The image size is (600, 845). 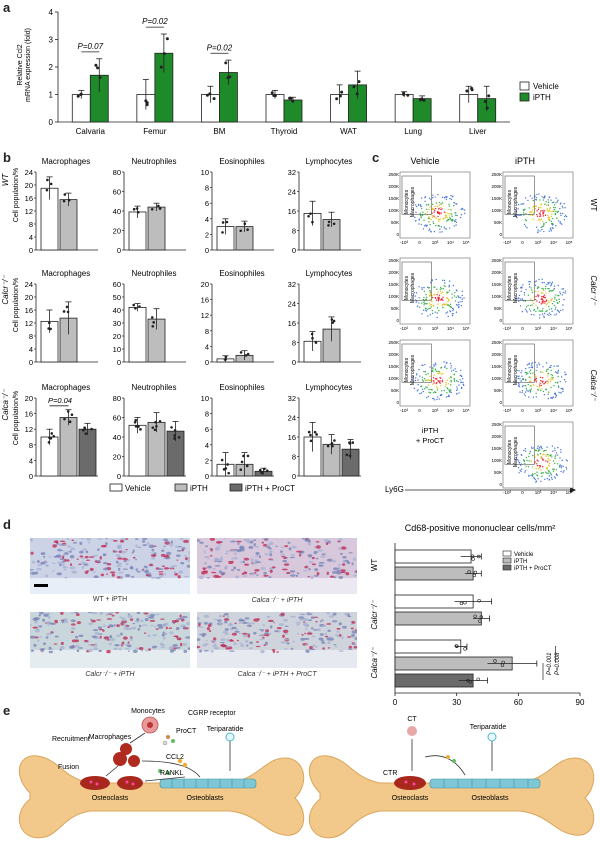 I want to click on b-ytick-label: 24, so click(x=292, y=304).